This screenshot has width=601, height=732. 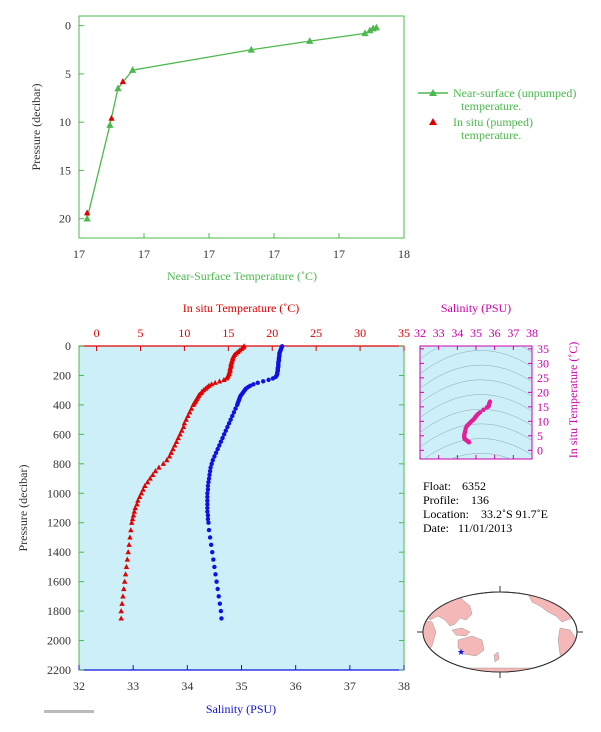 What do you see at coordinates (543, 378) in the screenshot?
I see `ts-y-tick-label: 25` at bounding box center [543, 378].